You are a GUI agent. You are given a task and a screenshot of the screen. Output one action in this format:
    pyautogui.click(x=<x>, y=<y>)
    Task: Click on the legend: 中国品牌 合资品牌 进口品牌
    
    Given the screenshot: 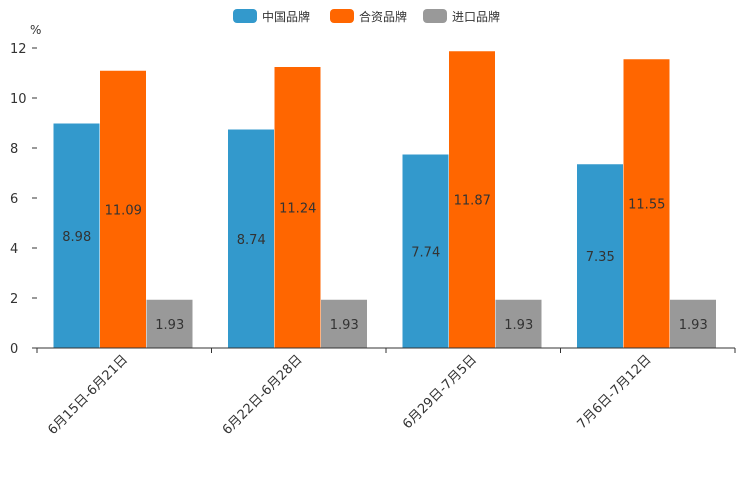 What is the action you would take?
    pyautogui.click(x=366, y=16)
    